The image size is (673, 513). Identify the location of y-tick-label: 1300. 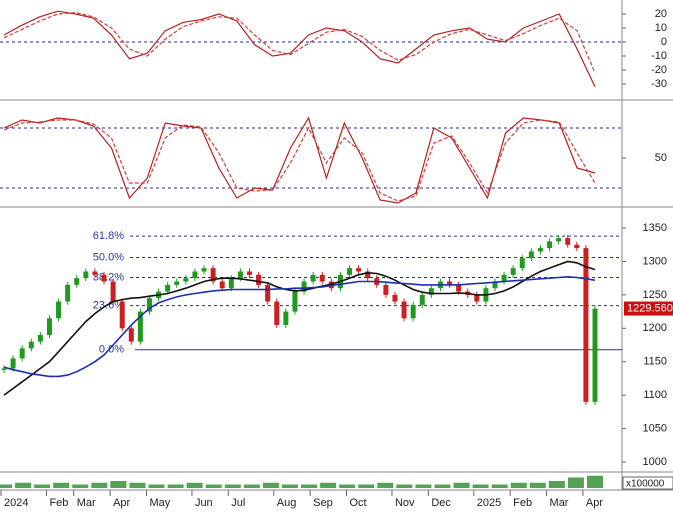
(655, 261).